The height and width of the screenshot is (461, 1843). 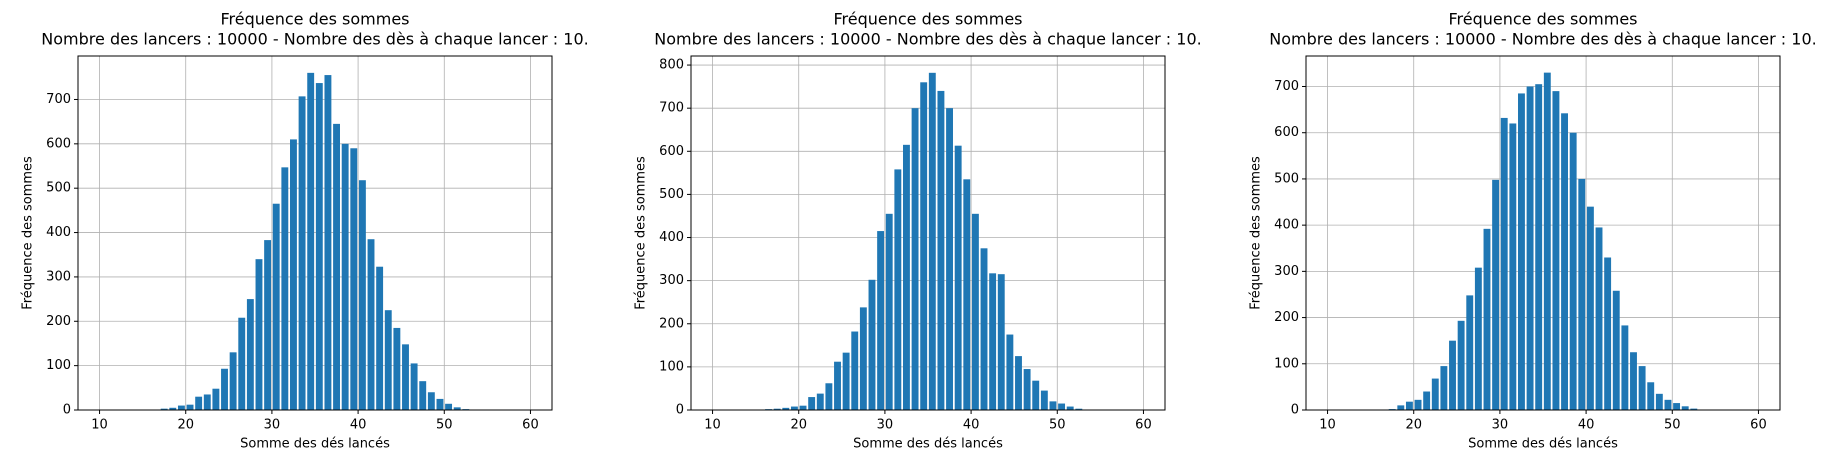 What do you see at coordinates (58, 365) in the screenshot?
I see `y-tick-label: 100` at bounding box center [58, 365].